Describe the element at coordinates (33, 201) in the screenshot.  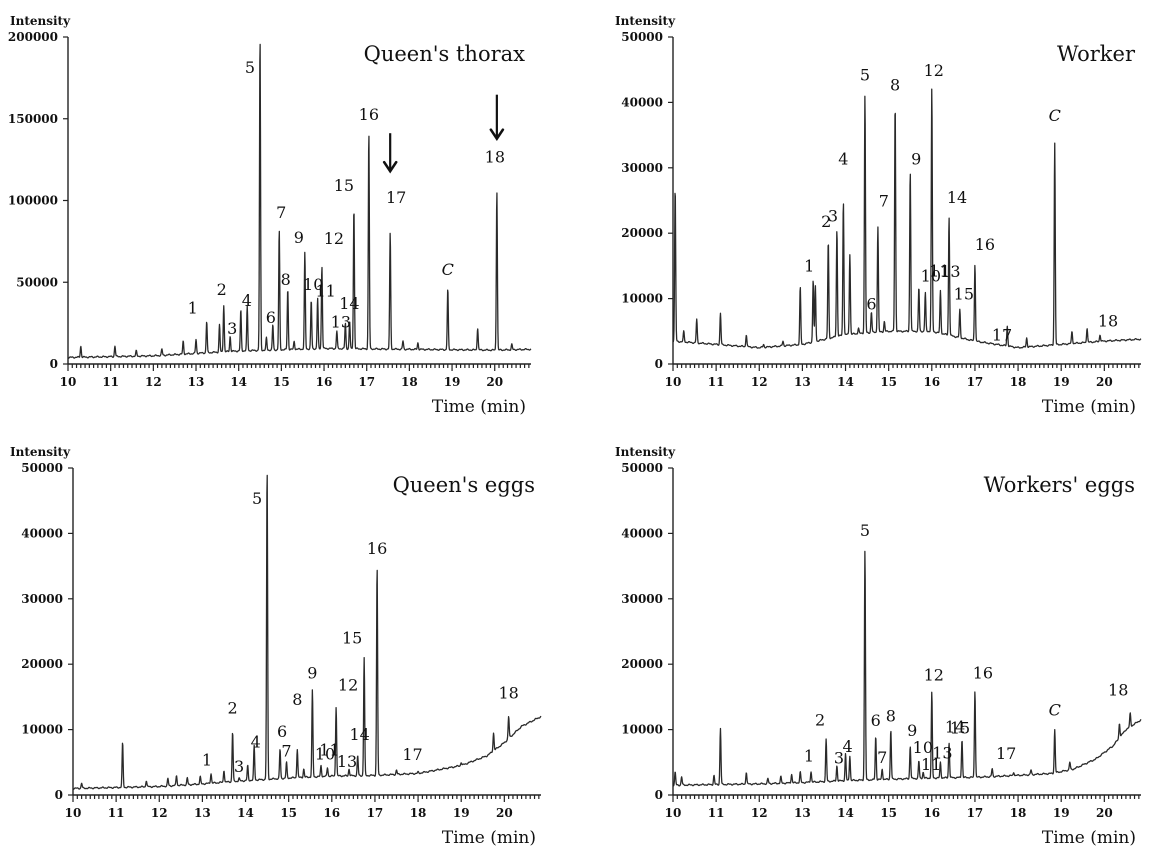
I see `y-tick-label: 100000` at that location.